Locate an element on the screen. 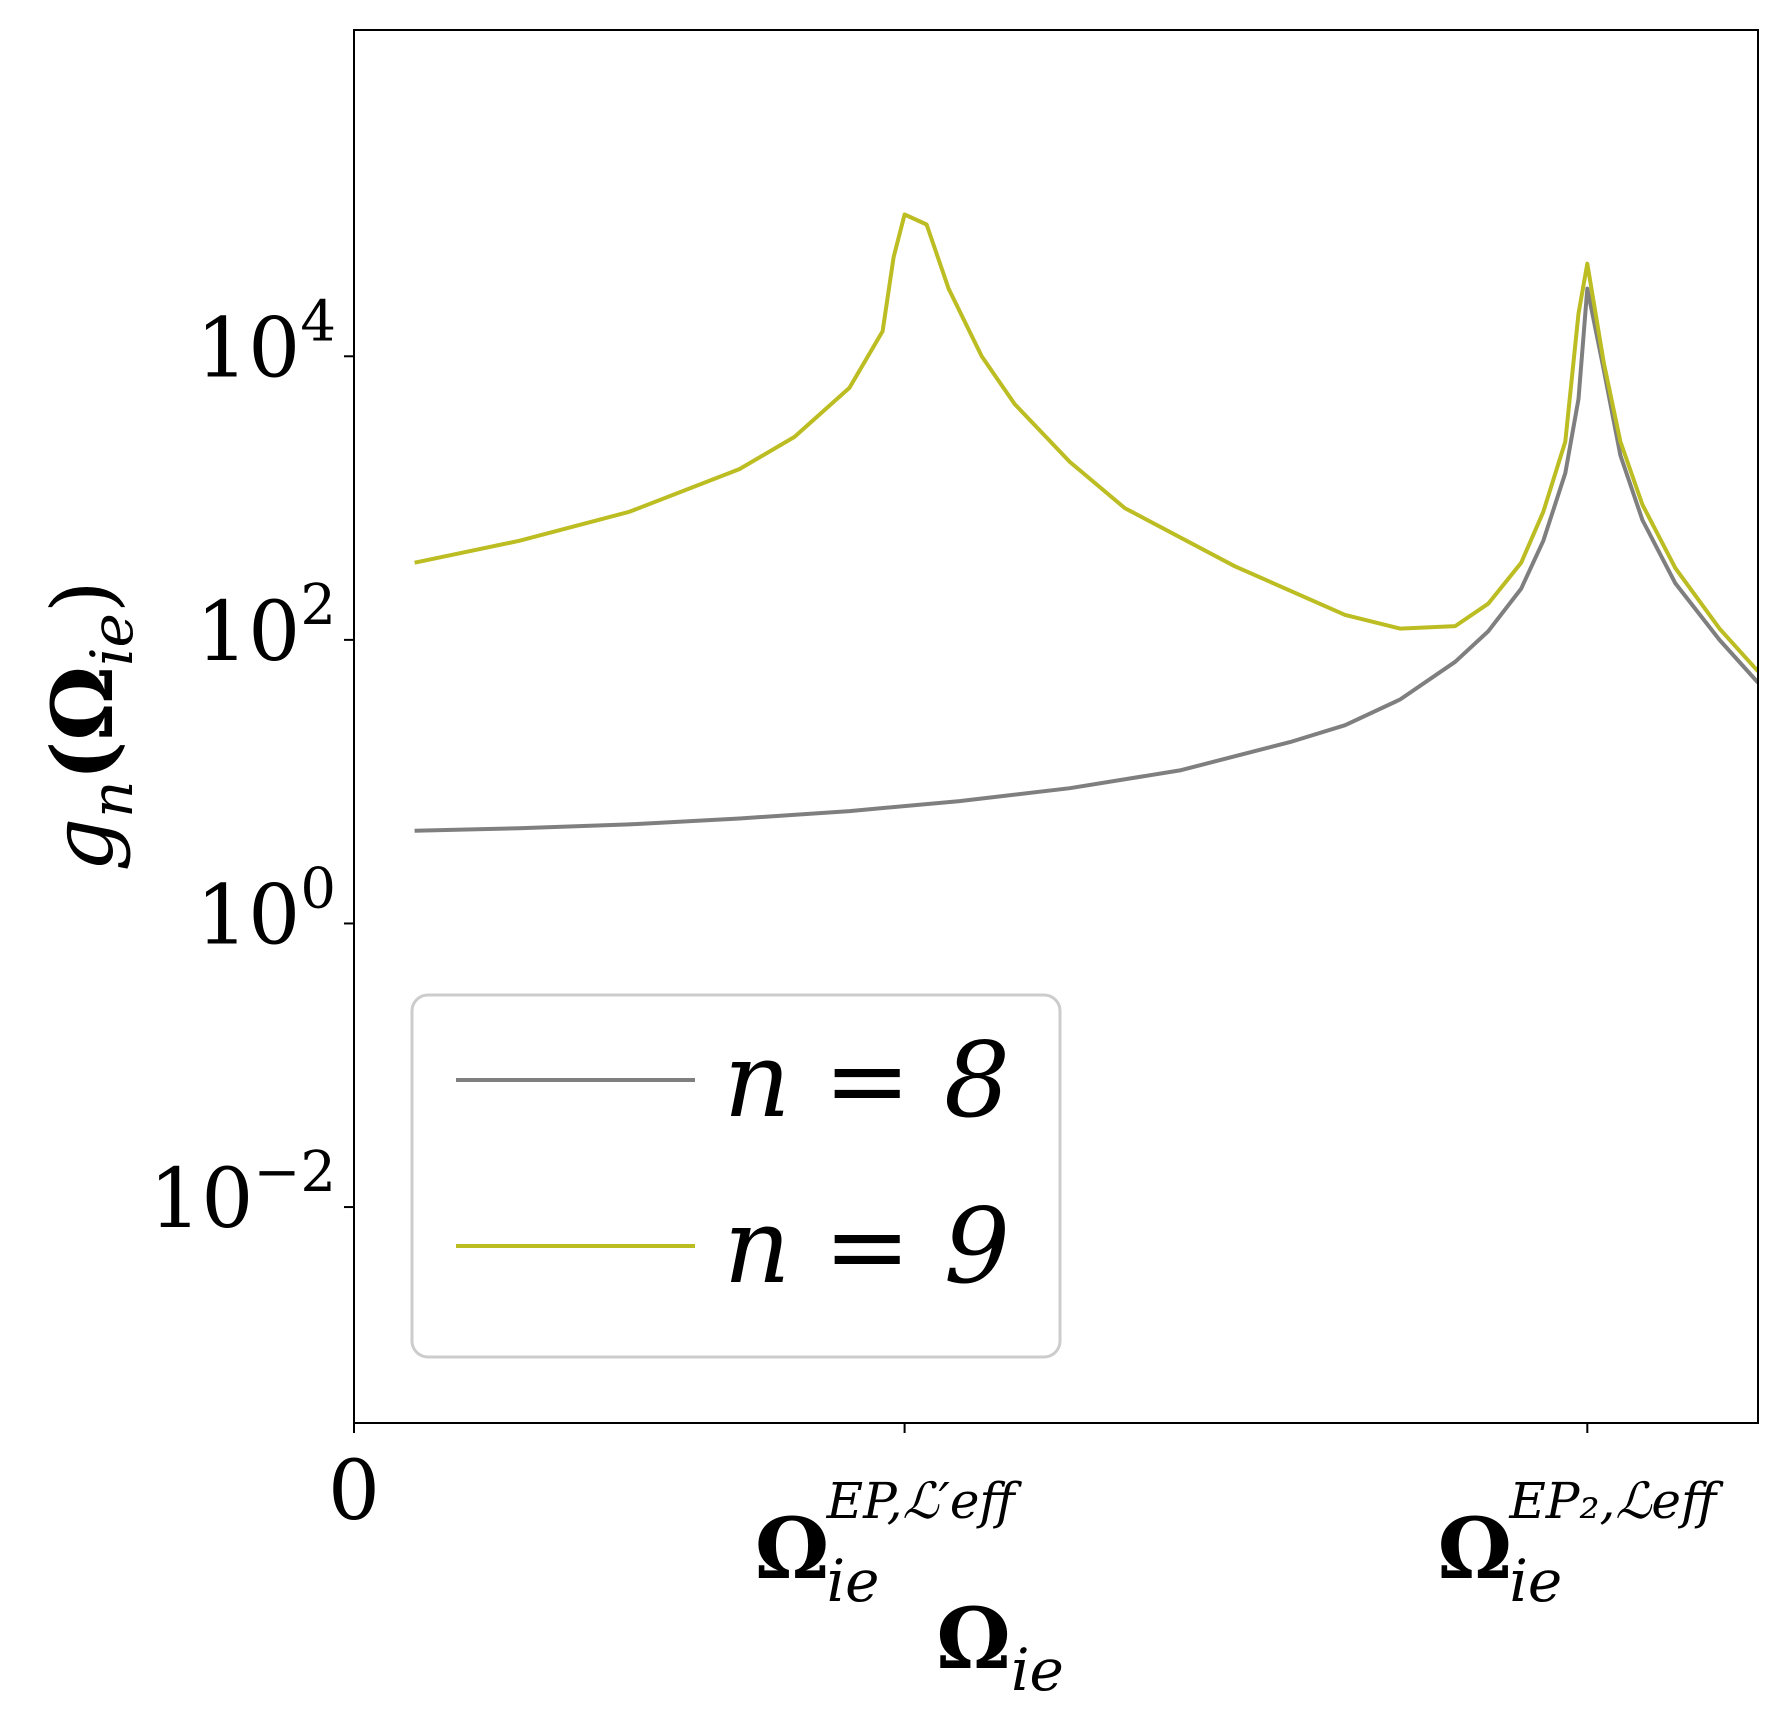 The width and height of the screenshot is (1777, 1732). y-tick-label: 10⁰ is located at coordinates (266, 909).